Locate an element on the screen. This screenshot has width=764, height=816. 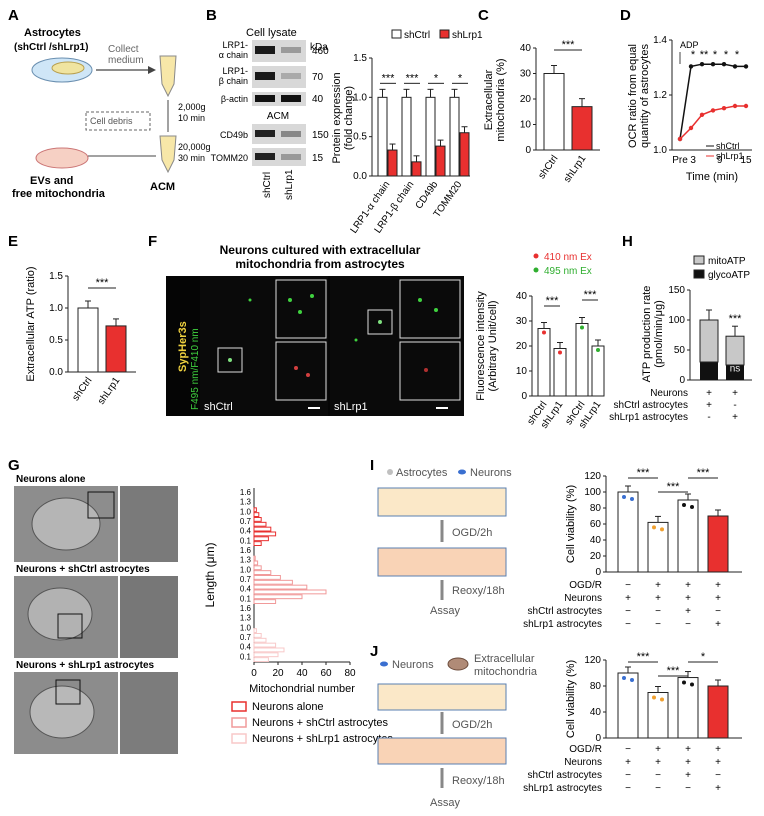
y-tick-label: 0 is located at coordinates (682, 380).